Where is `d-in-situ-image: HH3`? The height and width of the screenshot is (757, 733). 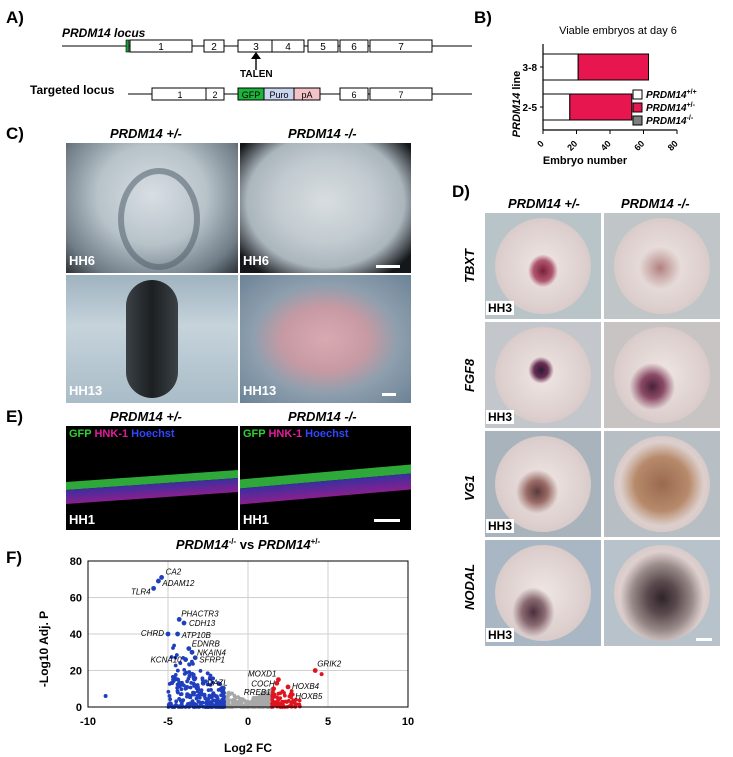 d-in-situ-image: HH3 is located at coordinates (543, 375).